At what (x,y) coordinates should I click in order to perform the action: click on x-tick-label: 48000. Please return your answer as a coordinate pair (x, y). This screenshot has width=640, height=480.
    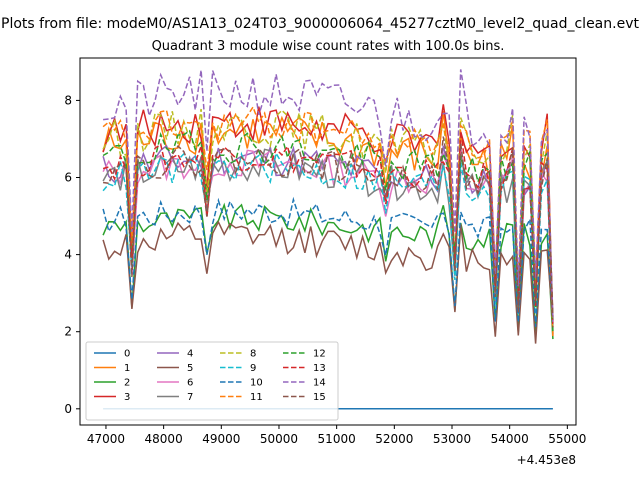
    Looking at the image, I should click on (164, 439).